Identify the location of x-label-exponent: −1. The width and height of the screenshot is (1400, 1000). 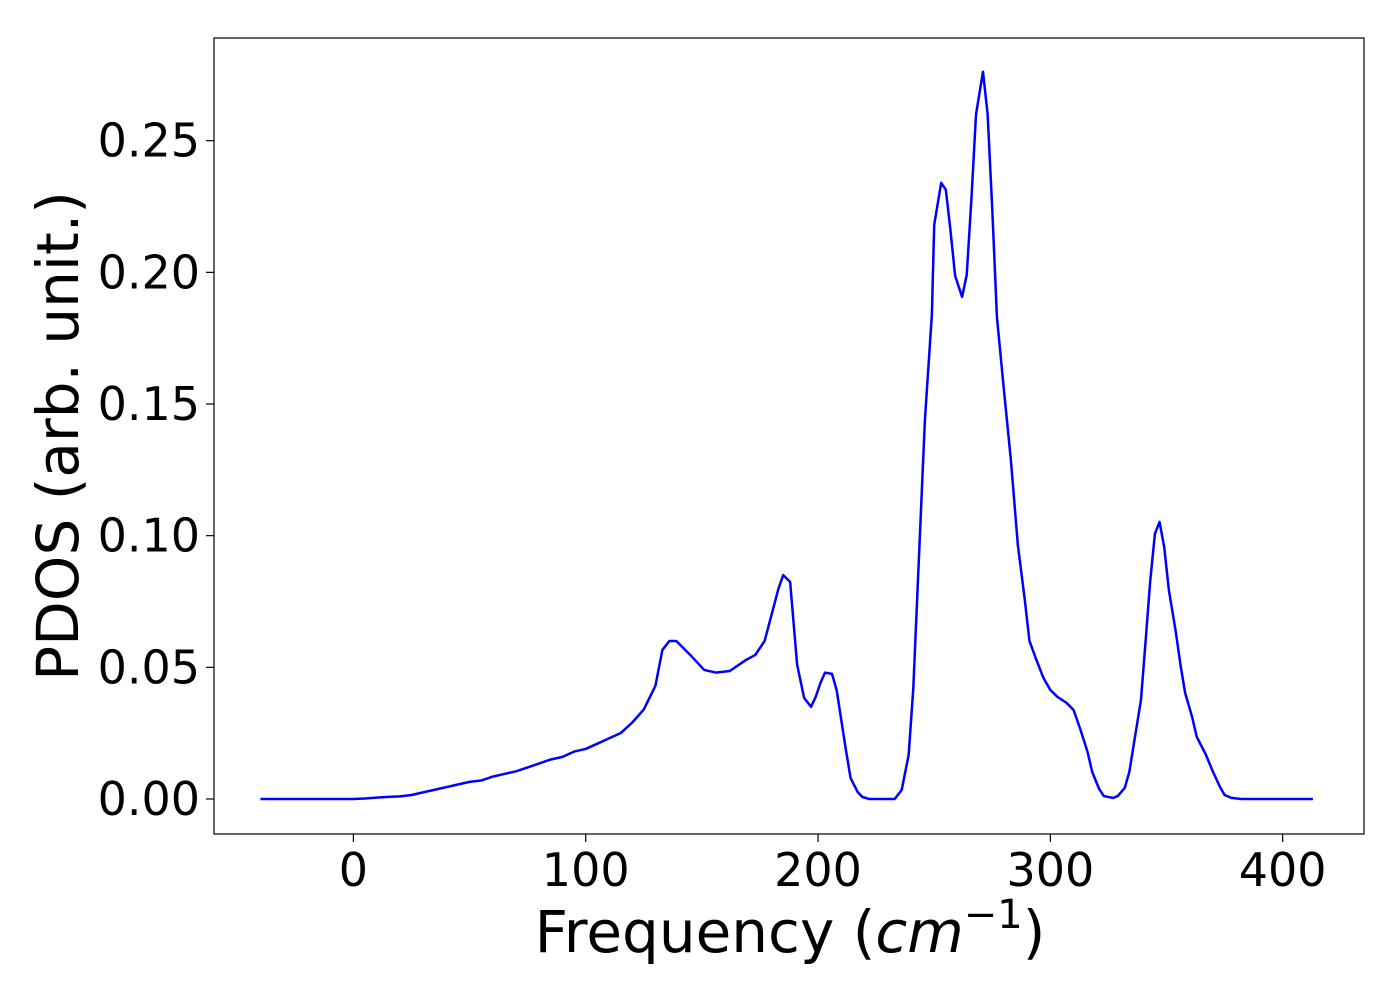
(993, 915).